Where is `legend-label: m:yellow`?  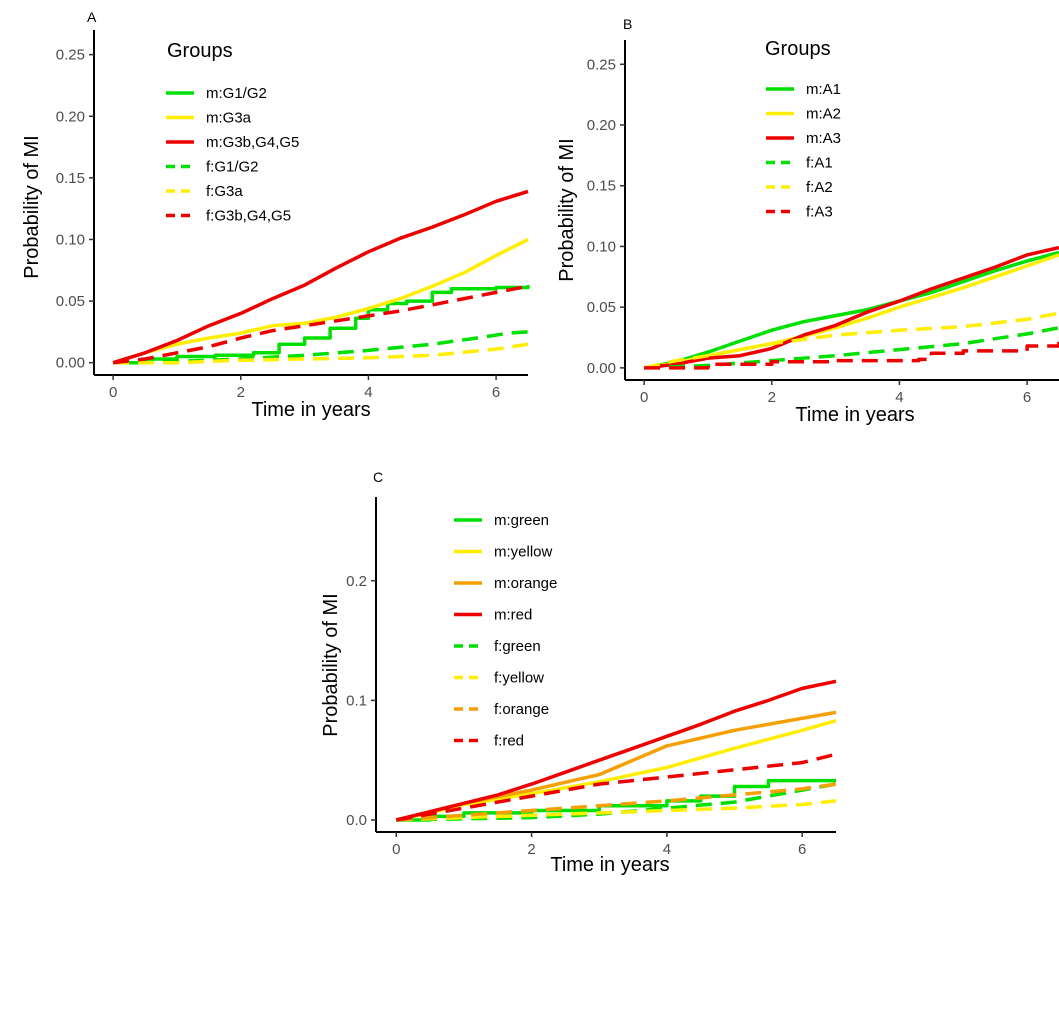 legend-label: m:yellow is located at coordinates (523, 552).